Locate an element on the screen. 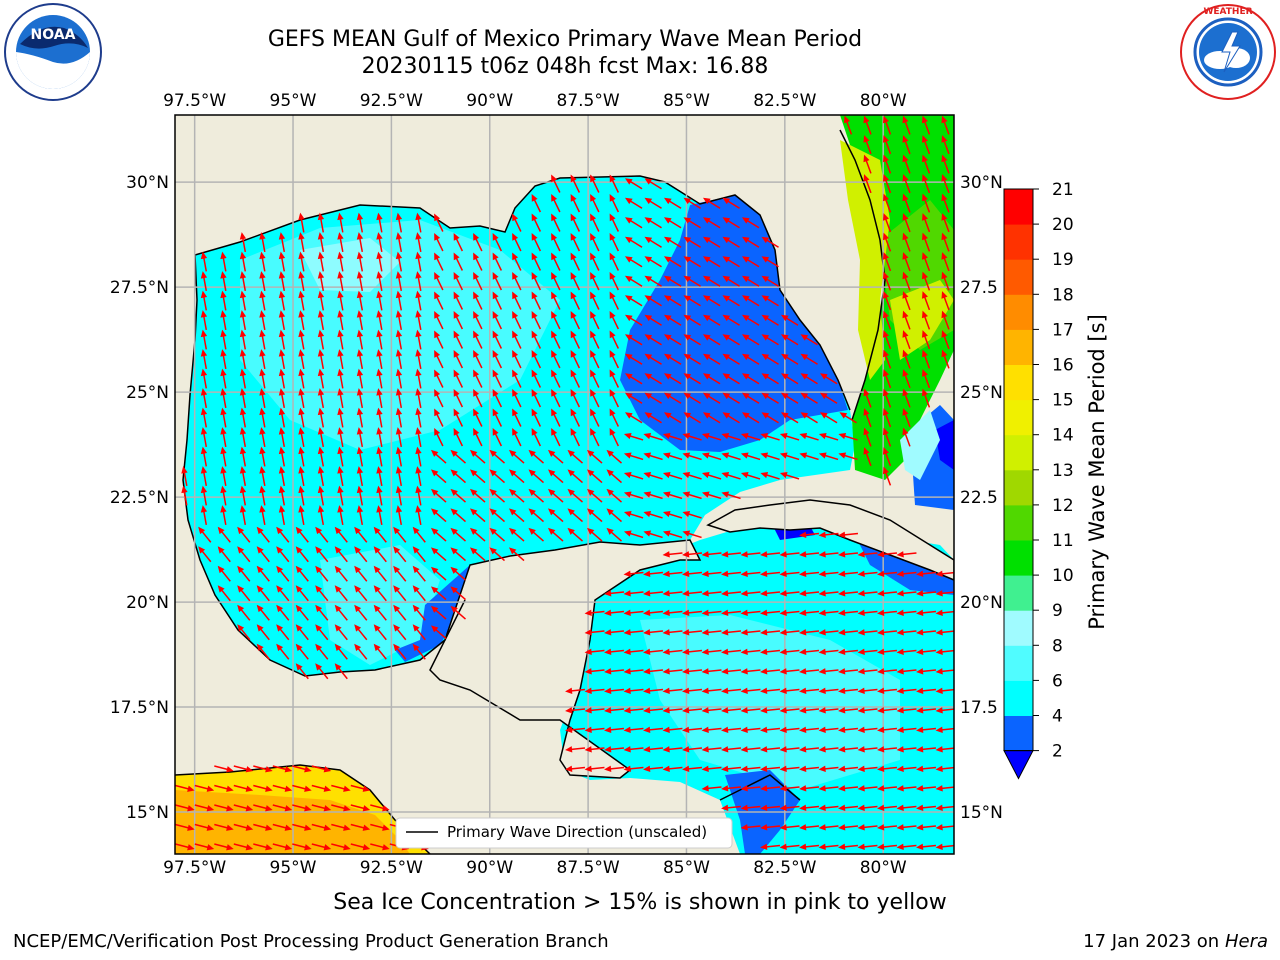 The height and width of the screenshot is (960, 1280). lon-tick-label-top: 90°W is located at coordinates (489, 101).